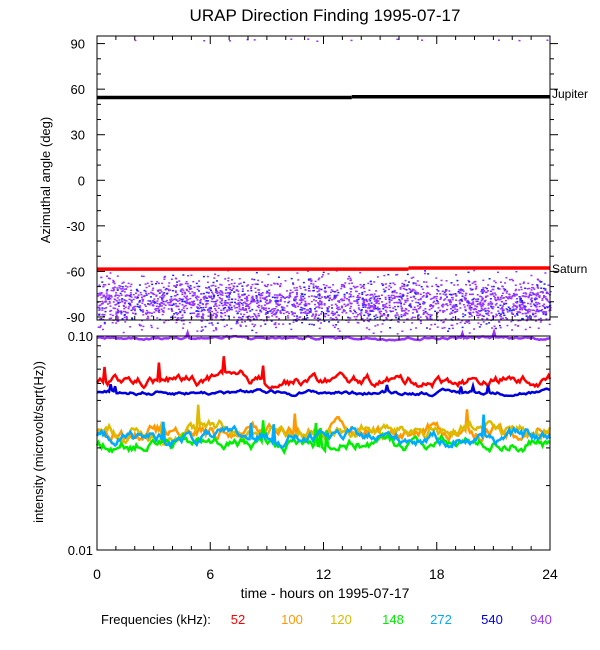  I want to click on legend-item-272: 272, so click(441, 619).